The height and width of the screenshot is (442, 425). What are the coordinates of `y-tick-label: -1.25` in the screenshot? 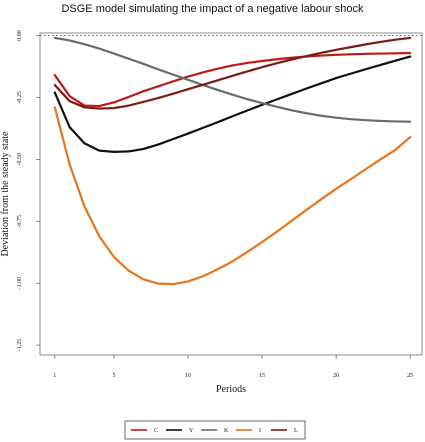 It's located at (20, 345).